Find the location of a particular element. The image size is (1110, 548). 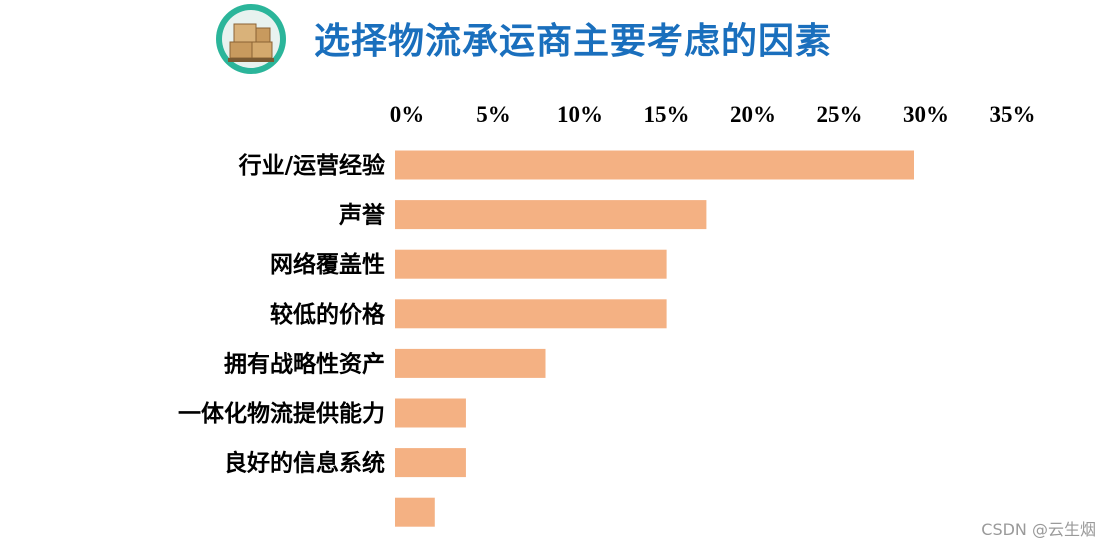

category-label: 良好的信息系统 is located at coordinates (304, 463).